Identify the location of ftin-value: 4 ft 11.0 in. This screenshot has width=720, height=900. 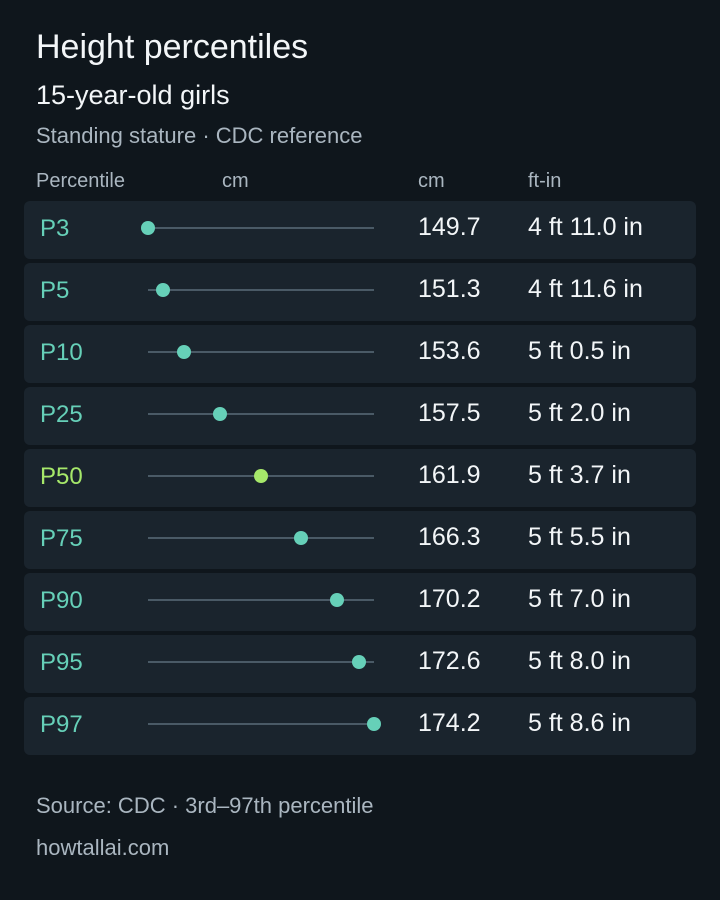
(585, 227).